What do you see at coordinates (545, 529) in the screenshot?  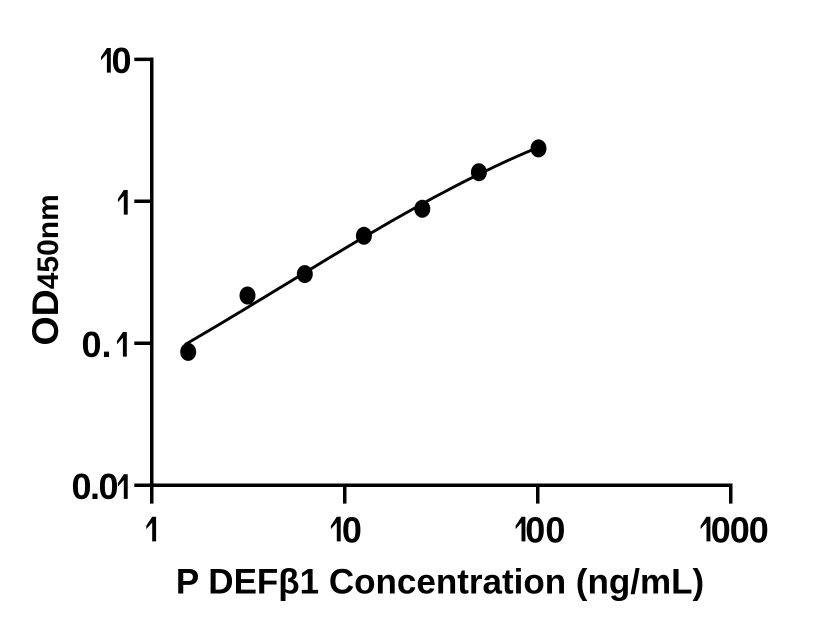 I see `svg-text: 00` at bounding box center [545, 529].